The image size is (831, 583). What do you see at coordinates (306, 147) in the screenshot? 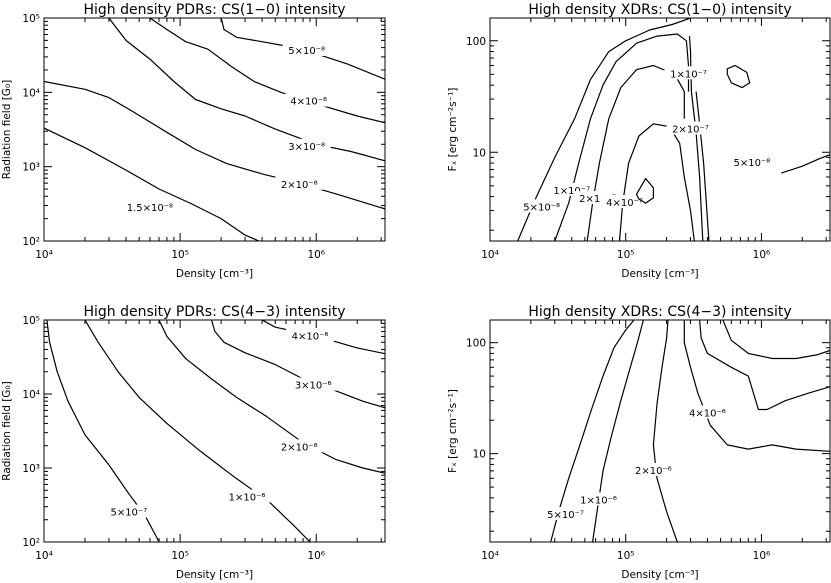
I see `contour-label: 3×10⁻⁸` at bounding box center [306, 147].